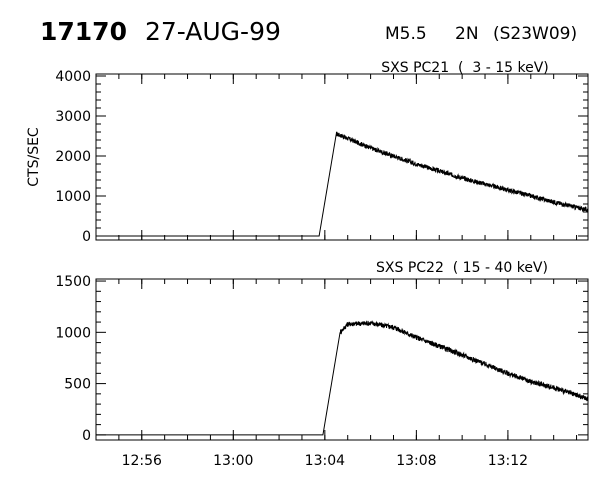 The image size is (600, 480). I want to click on y-tick-label: 2000, so click(73, 157).